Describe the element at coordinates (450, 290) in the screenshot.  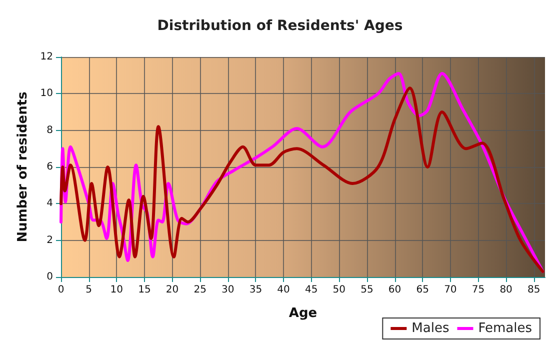
I see `x-tick-label: 70` at that location.